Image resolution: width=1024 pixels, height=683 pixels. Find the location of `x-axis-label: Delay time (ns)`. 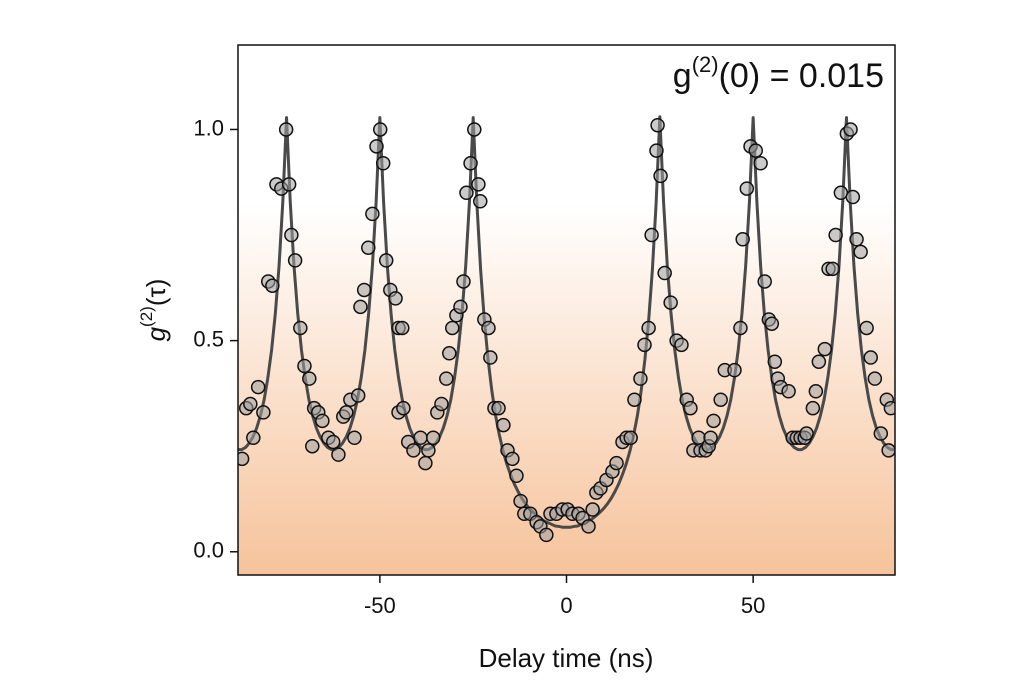

x-axis-label: Delay time (ns) is located at coordinates (566, 658).